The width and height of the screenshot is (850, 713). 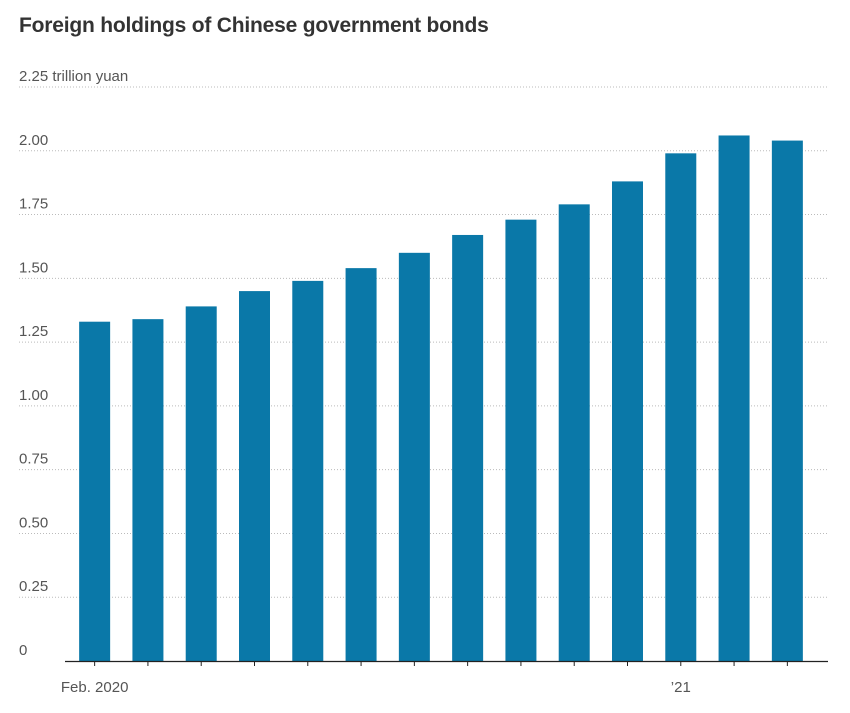 I want to click on x-axis: Feb. 2020 ’21, so click(x=444, y=678).